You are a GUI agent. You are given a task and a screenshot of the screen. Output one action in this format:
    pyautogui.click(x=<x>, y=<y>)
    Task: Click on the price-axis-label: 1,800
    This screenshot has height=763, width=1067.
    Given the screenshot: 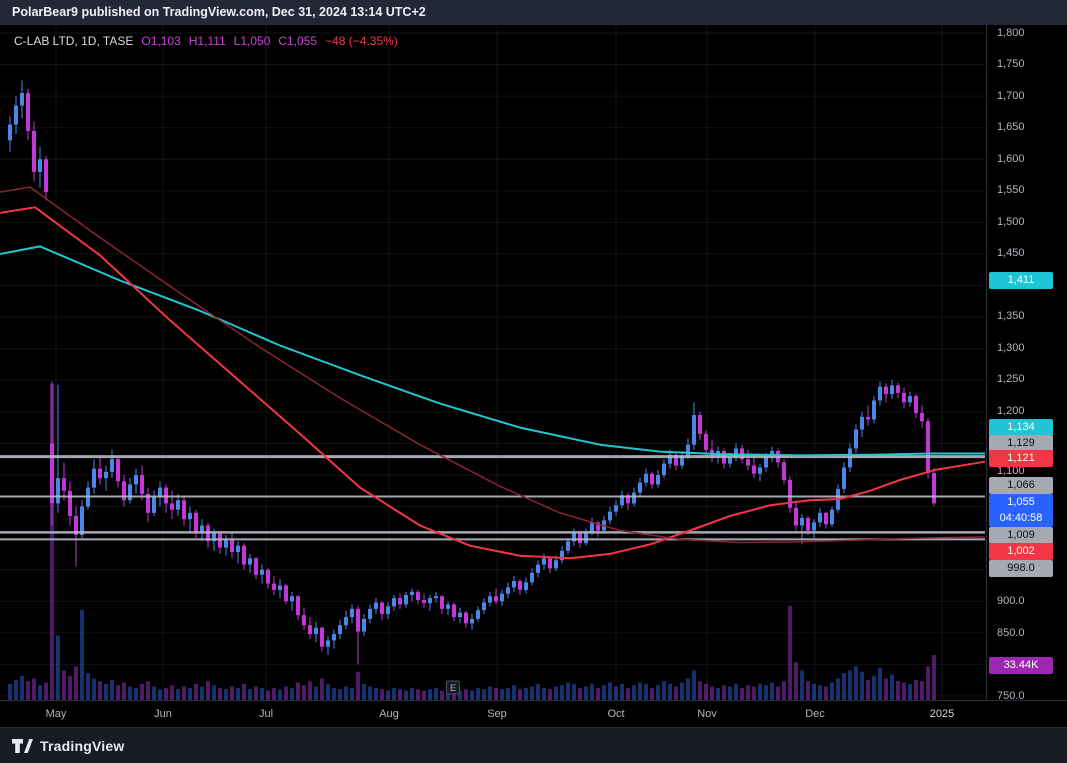 What is the action you would take?
    pyautogui.click(x=1011, y=33)
    